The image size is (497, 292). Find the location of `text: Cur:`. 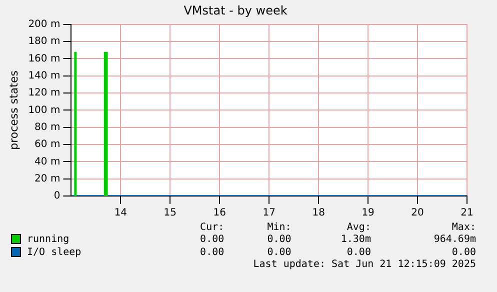

text: Cur: is located at coordinates (212, 227).